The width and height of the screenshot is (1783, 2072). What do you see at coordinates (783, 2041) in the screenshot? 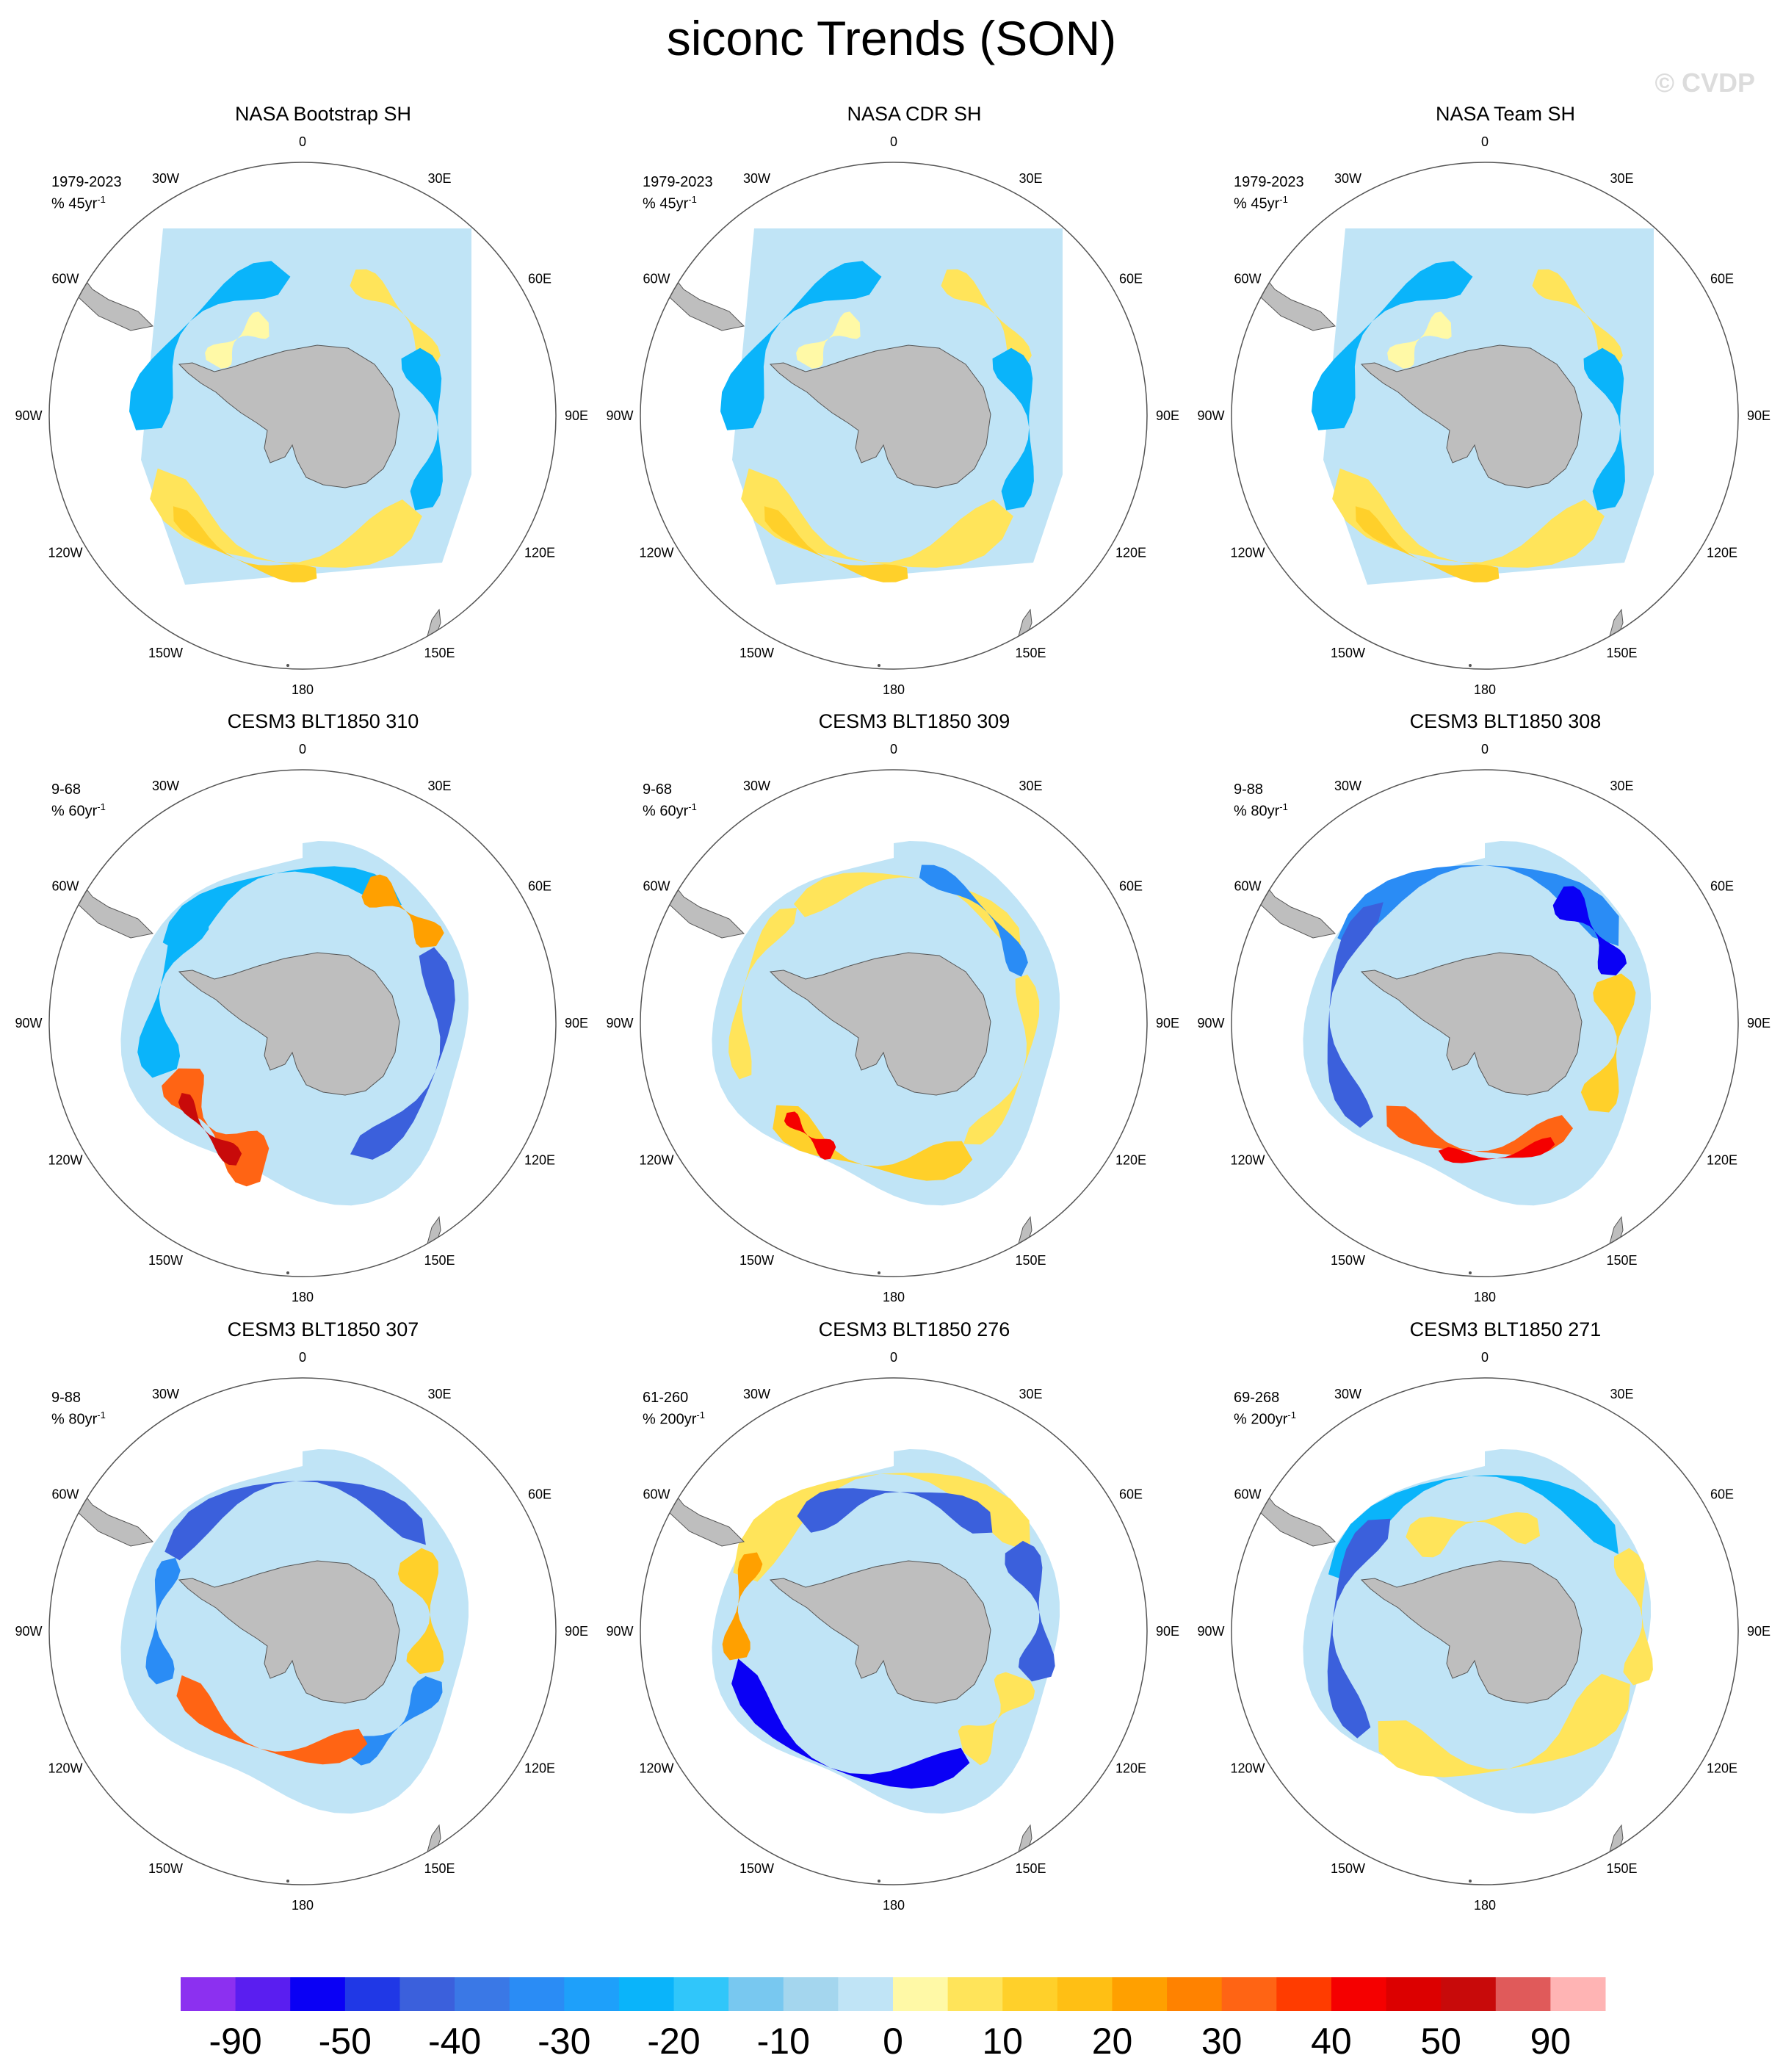
I see `colorbar-label: -10` at bounding box center [783, 2041].